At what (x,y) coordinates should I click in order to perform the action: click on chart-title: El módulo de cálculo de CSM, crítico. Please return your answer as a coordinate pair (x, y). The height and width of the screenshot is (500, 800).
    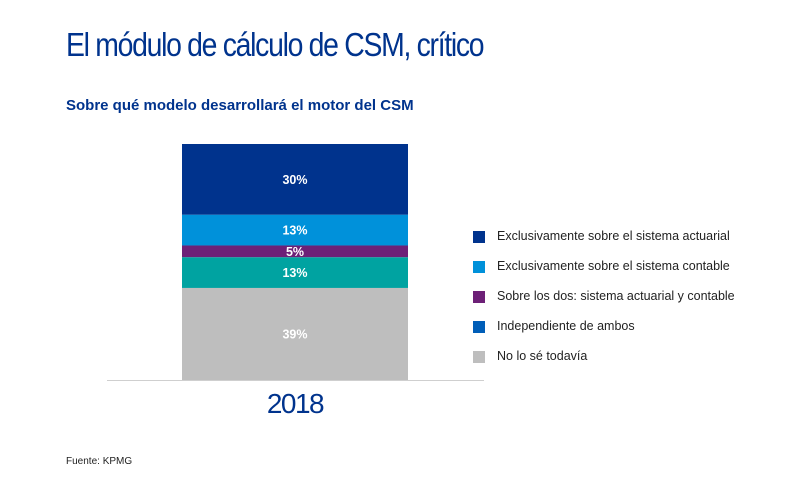
    Looking at the image, I should click on (275, 44).